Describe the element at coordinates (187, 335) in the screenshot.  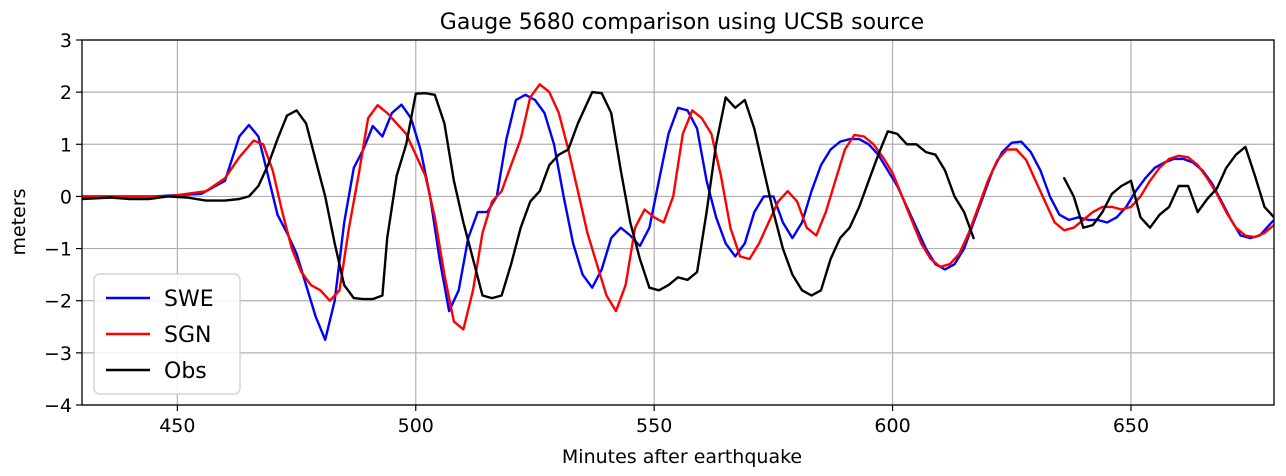
I see `legend-label: SGN` at that location.